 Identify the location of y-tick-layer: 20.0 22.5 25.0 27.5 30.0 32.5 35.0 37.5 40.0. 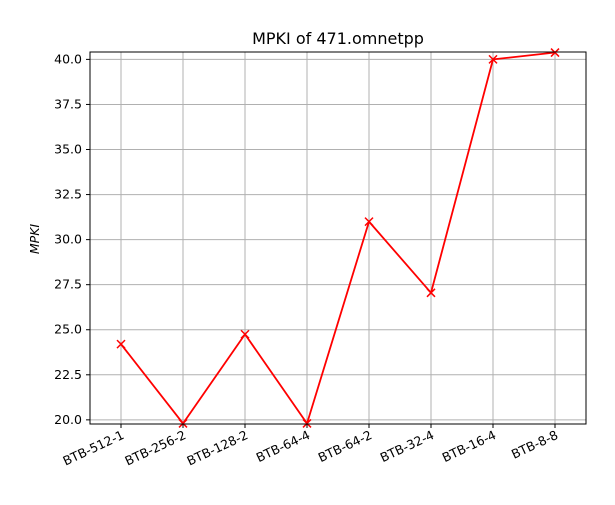
(72, 239).